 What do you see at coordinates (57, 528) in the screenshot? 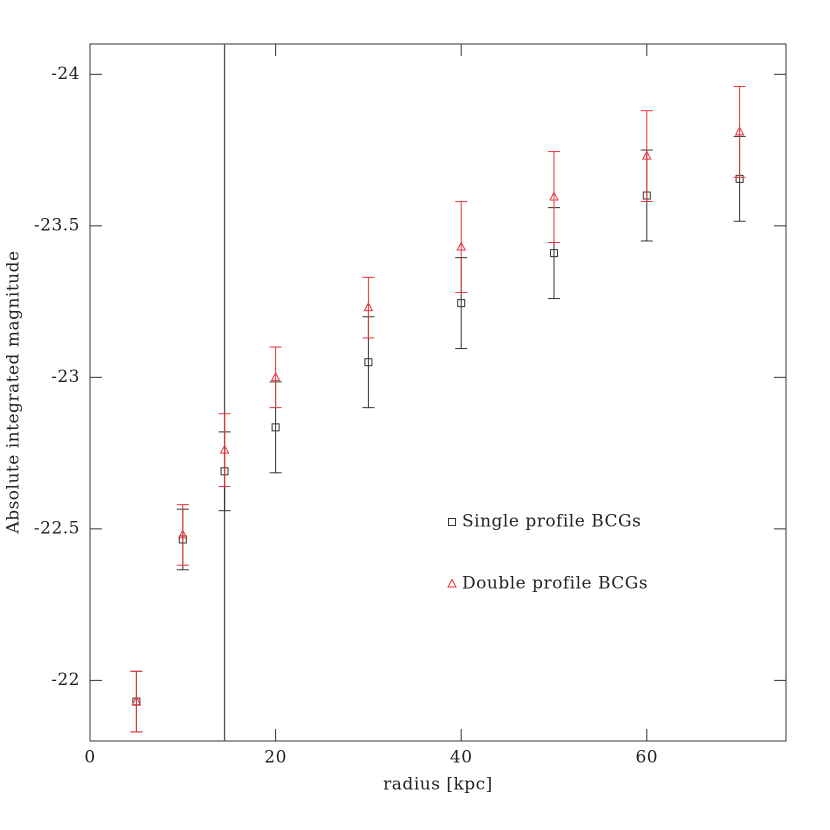
I see `y-tick-label: -22.5` at bounding box center [57, 528].